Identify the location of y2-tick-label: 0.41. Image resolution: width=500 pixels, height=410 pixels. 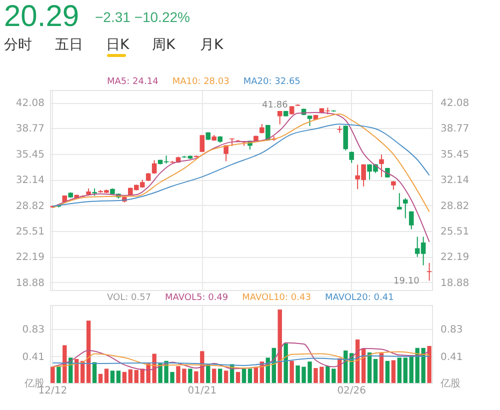
(451, 357).